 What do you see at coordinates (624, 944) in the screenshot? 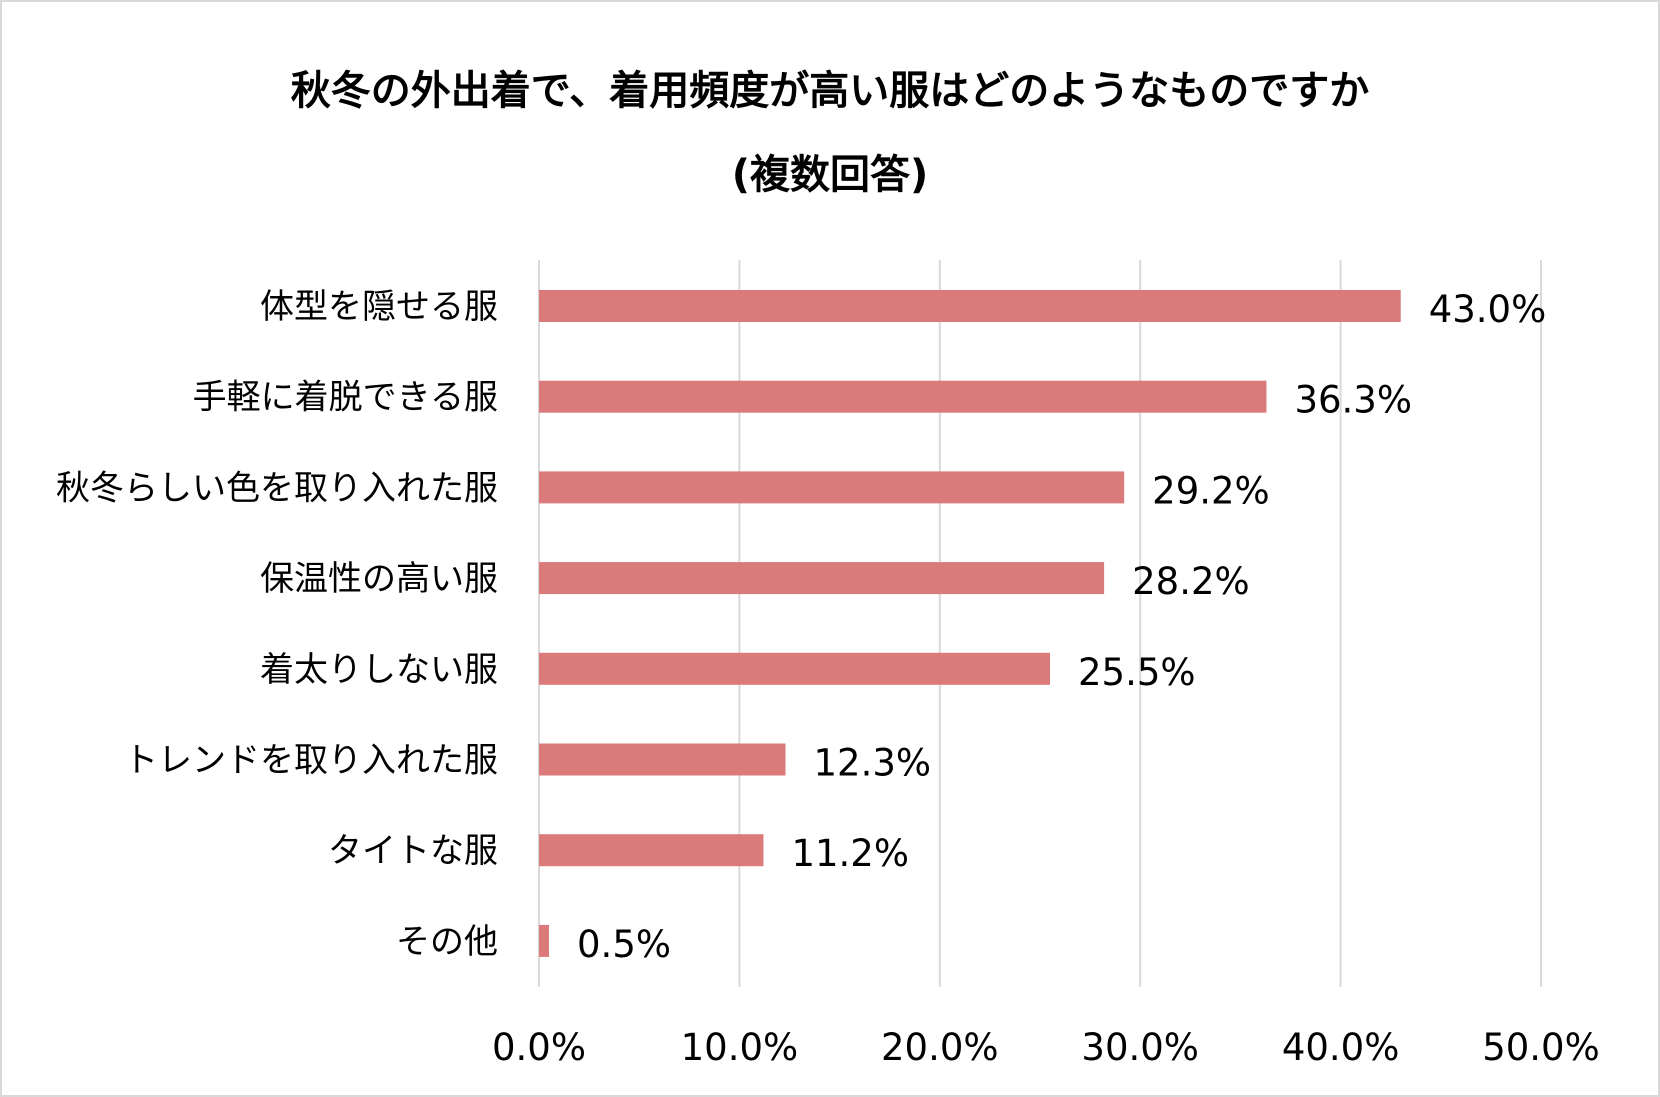
I see `value-label: 0.5%` at bounding box center [624, 944].